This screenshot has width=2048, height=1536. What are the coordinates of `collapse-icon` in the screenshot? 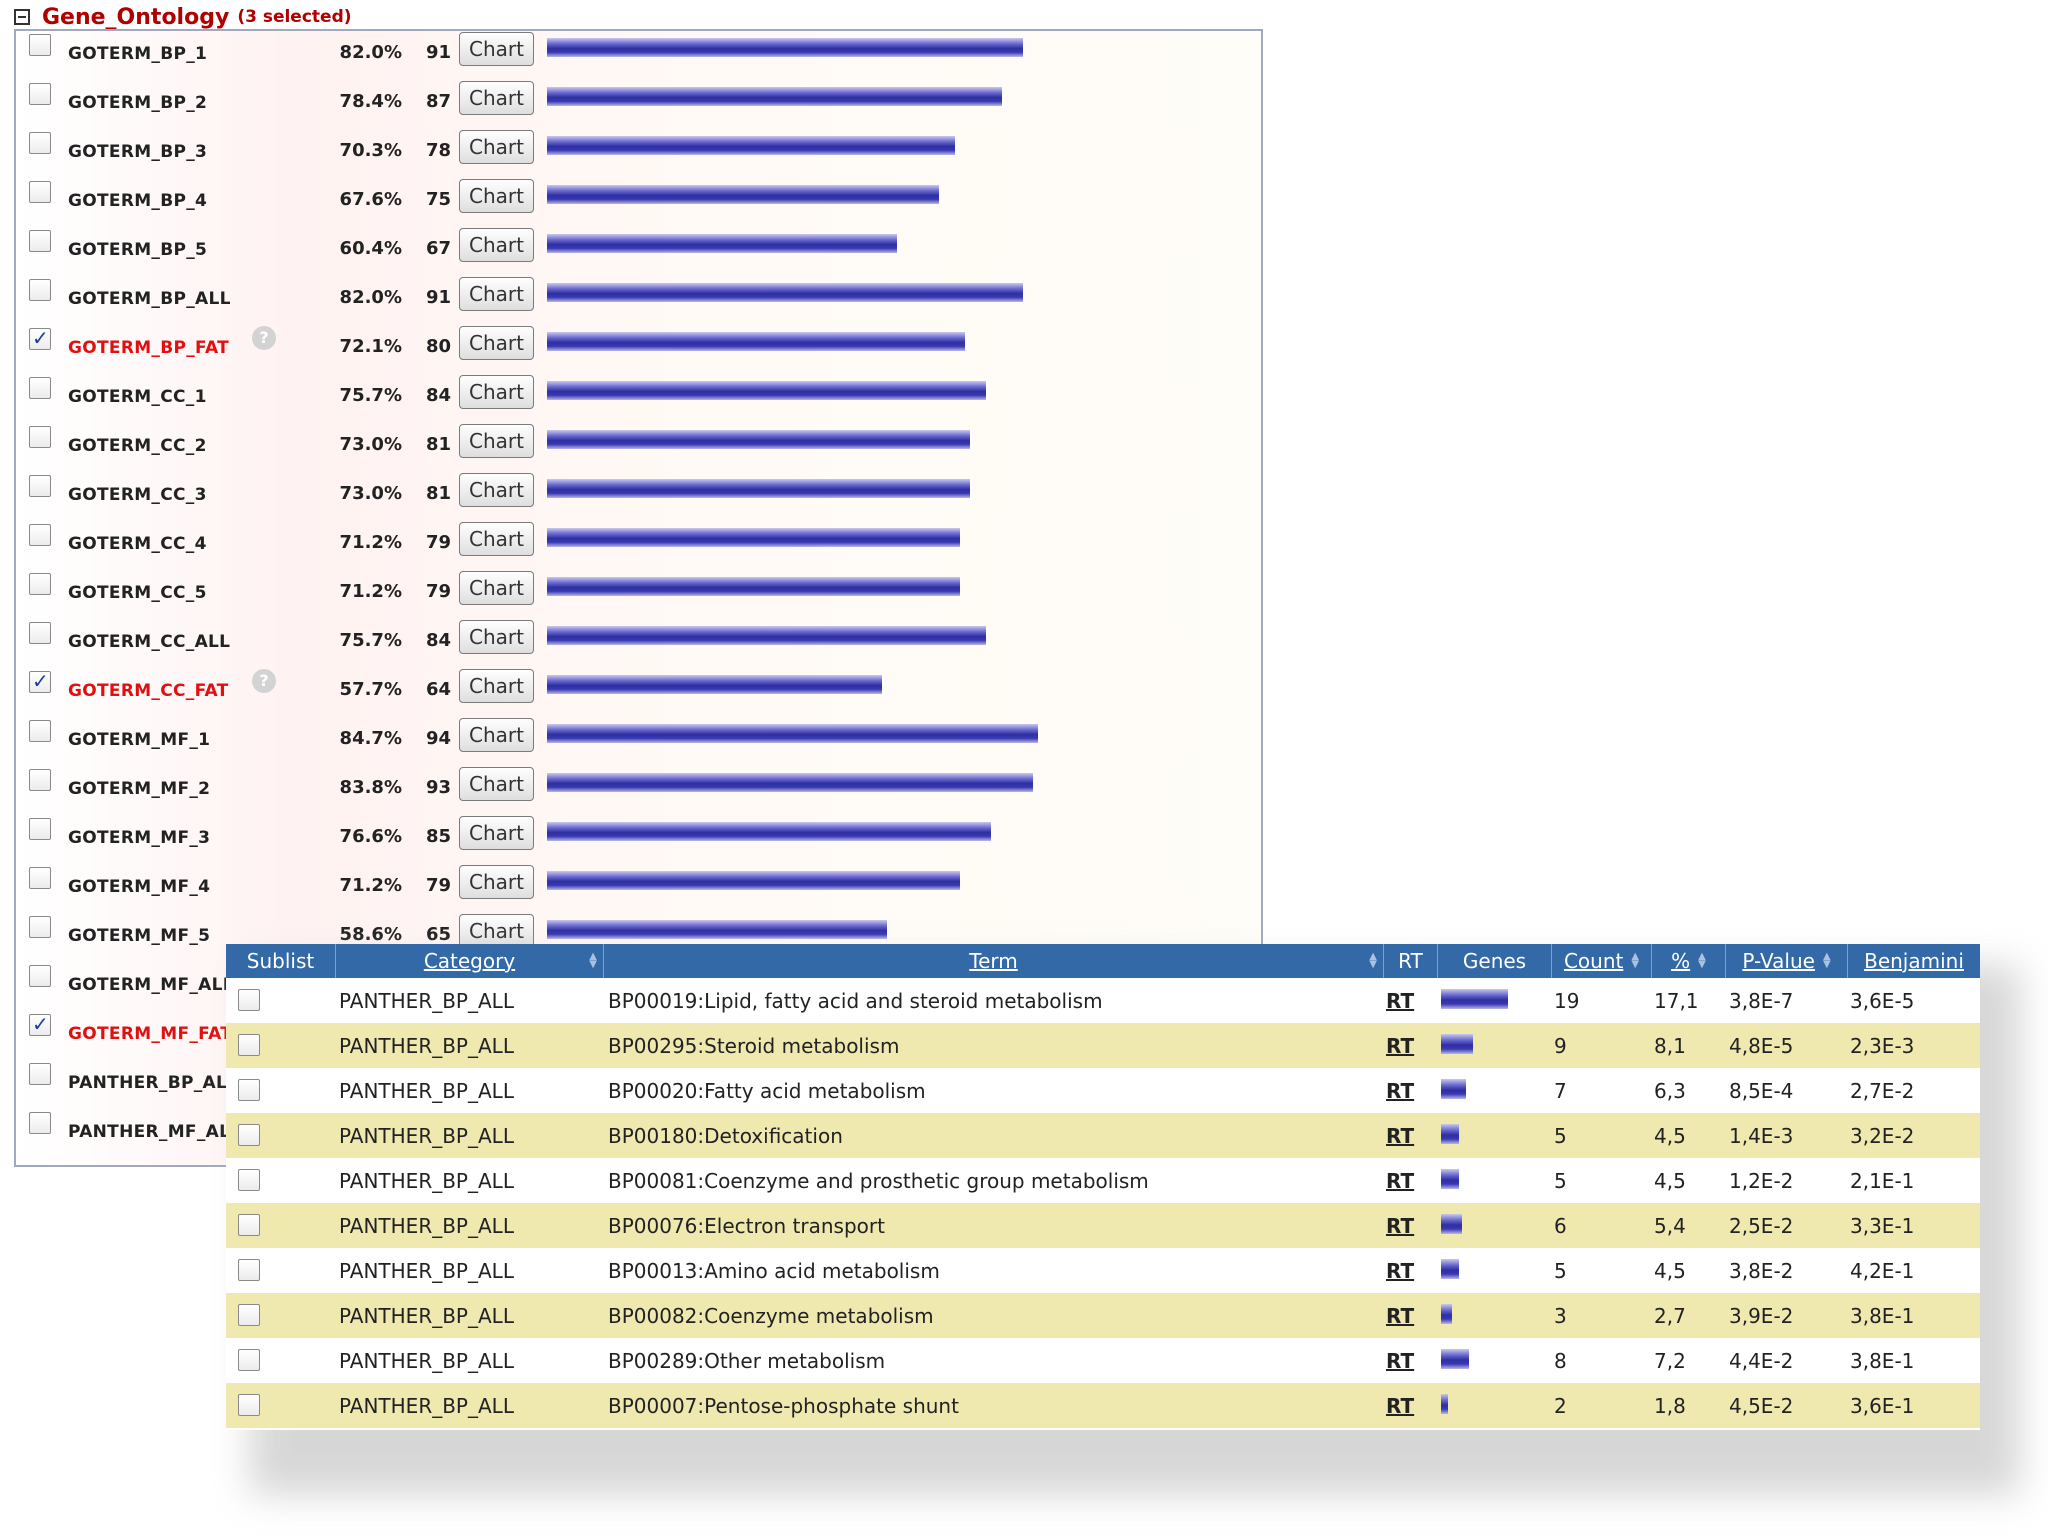 It's located at (22, 17).